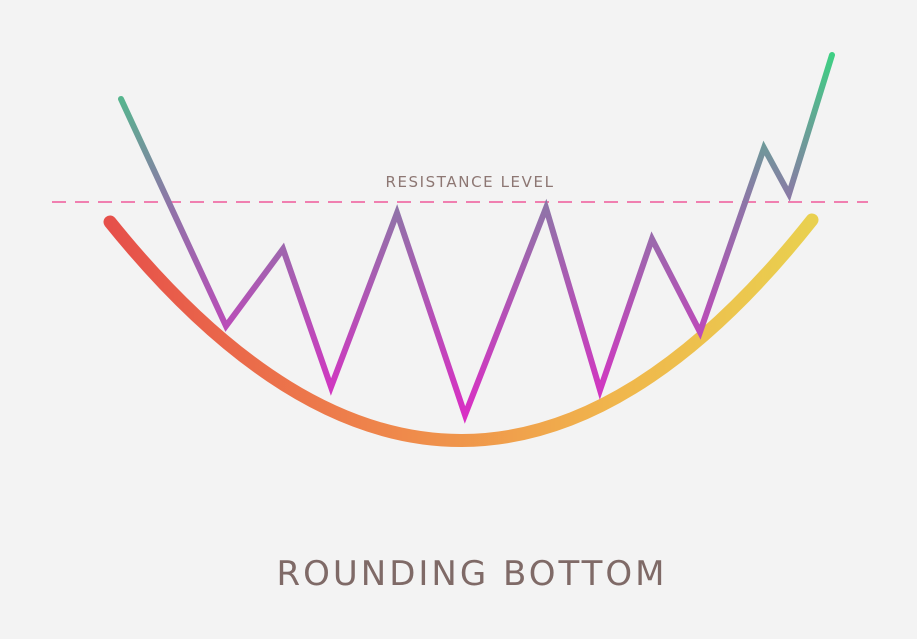 The height and width of the screenshot is (639, 917). What do you see at coordinates (471, 574) in the screenshot?
I see `diagram-title: ROUNDING BOTTOM` at bounding box center [471, 574].